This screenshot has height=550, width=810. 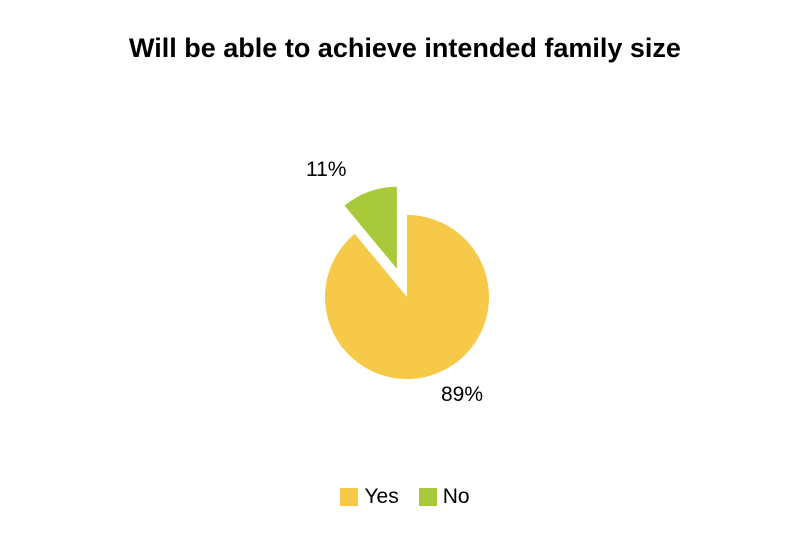 I want to click on pie-slice-yes, so click(x=407, y=297).